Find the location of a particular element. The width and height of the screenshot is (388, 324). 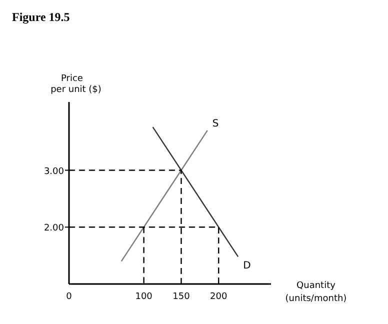

chart-title: Figure 19.5 is located at coordinates (41, 17).